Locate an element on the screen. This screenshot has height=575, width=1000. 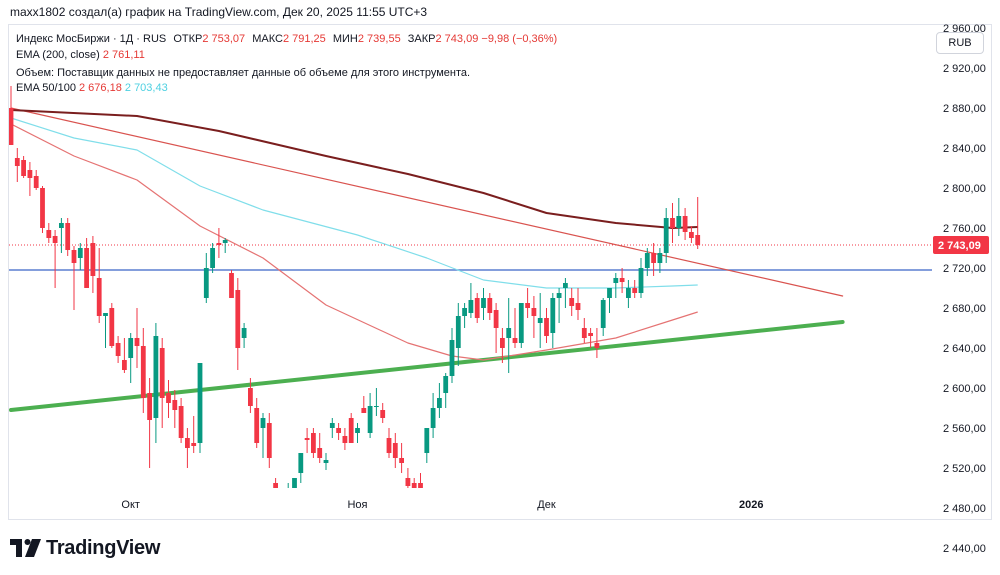
high-label: МАКС is located at coordinates (267, 39).